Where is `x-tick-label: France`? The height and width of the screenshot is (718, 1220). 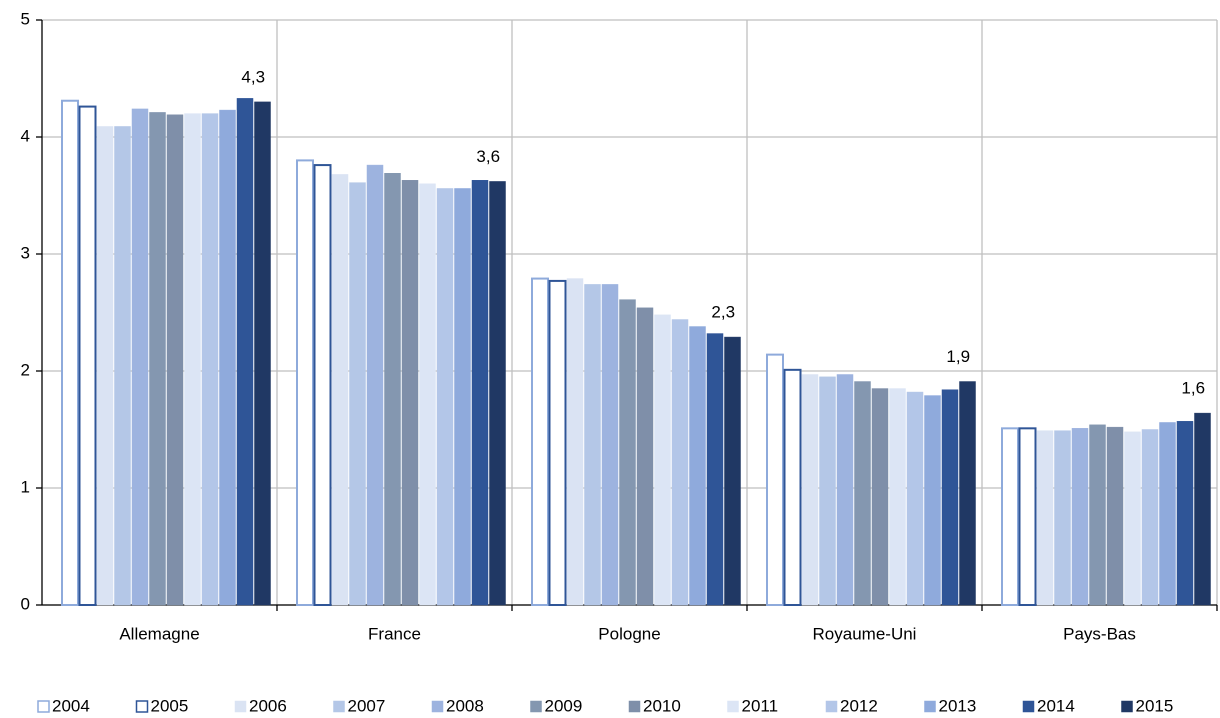
x-tick-label: France is located at coordinates (394, 633).